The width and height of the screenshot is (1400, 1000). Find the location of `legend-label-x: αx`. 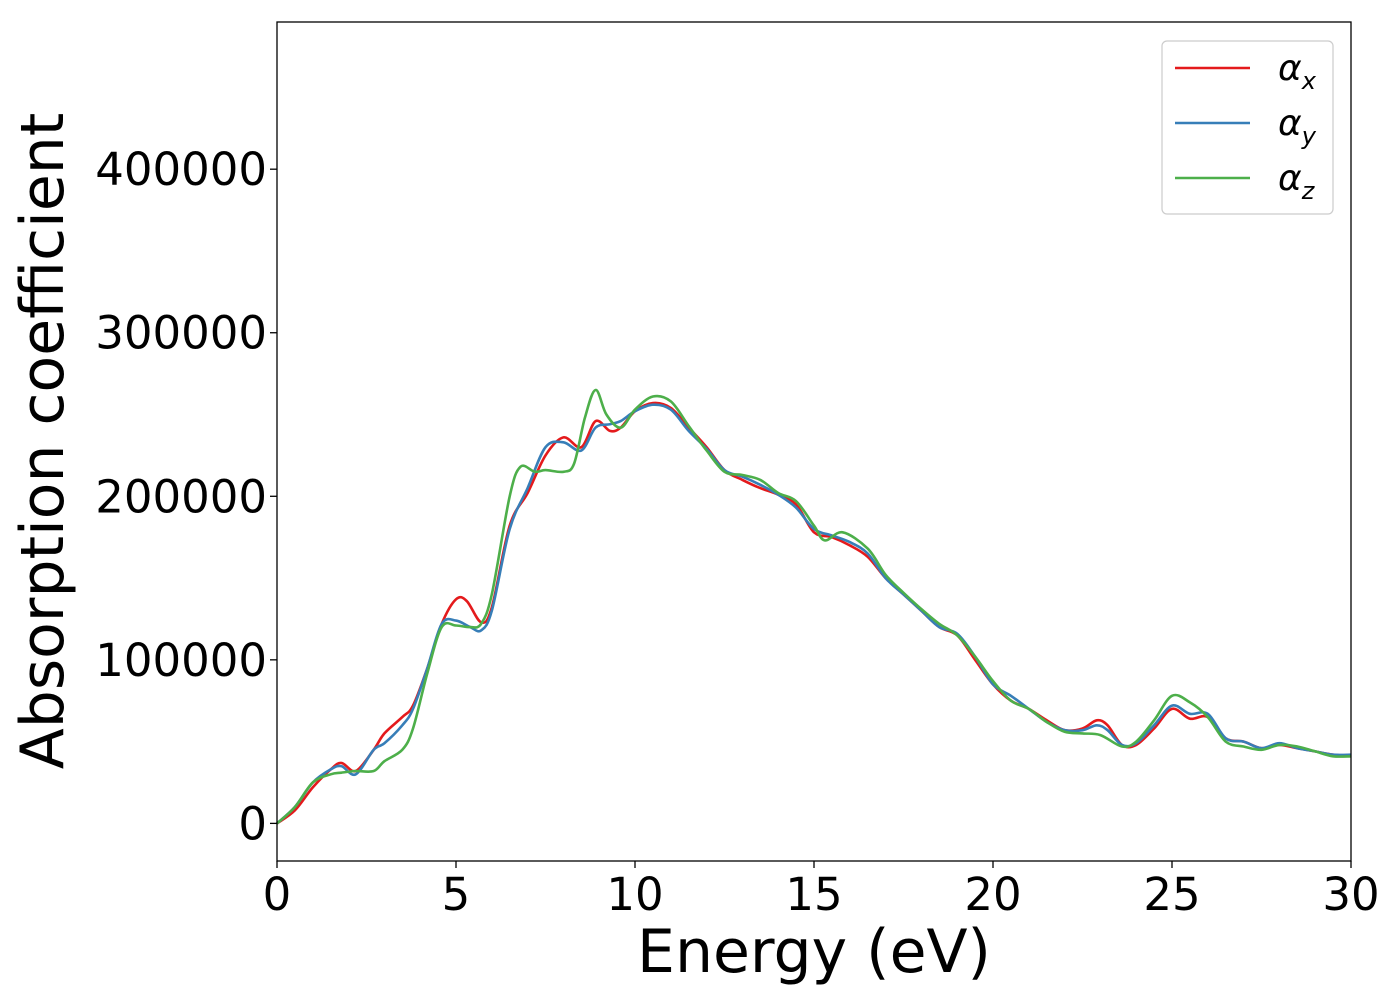

legend-label-x: αx is located at coordinates (1297, 71).